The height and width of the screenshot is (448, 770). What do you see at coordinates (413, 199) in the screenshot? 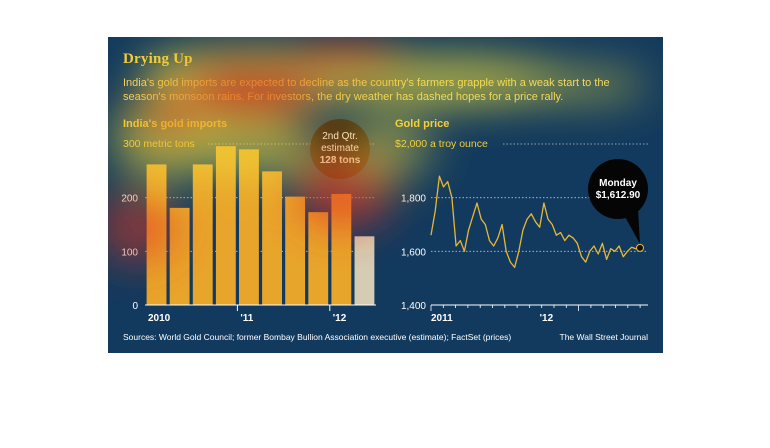
I see `price-y-tick-label: 1,800` at bounding box center [413, 199].